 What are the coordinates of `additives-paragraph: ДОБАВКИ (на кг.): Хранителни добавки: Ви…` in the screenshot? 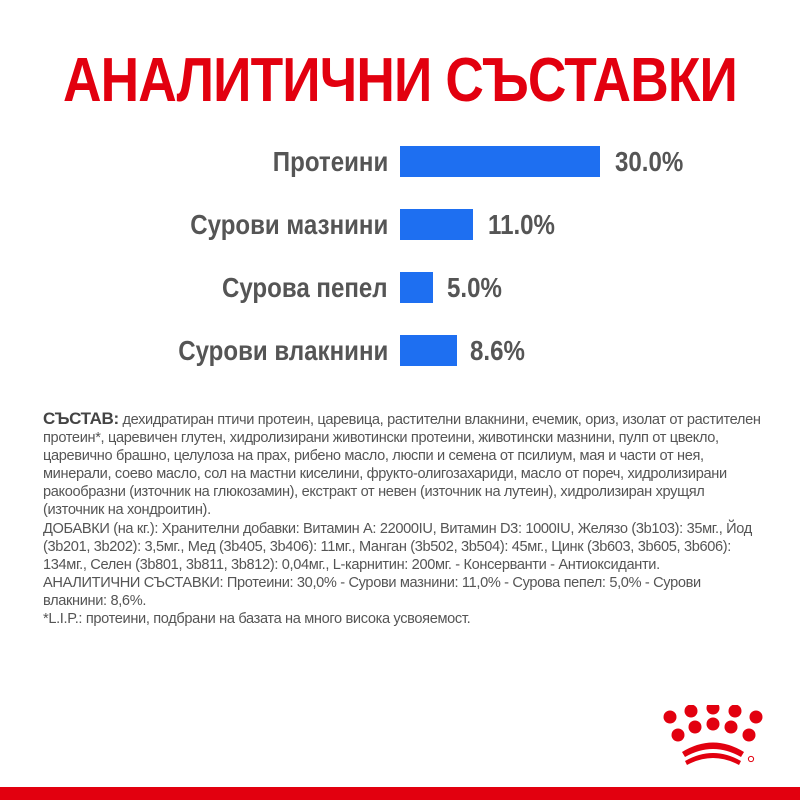 It's located at (397, 546).